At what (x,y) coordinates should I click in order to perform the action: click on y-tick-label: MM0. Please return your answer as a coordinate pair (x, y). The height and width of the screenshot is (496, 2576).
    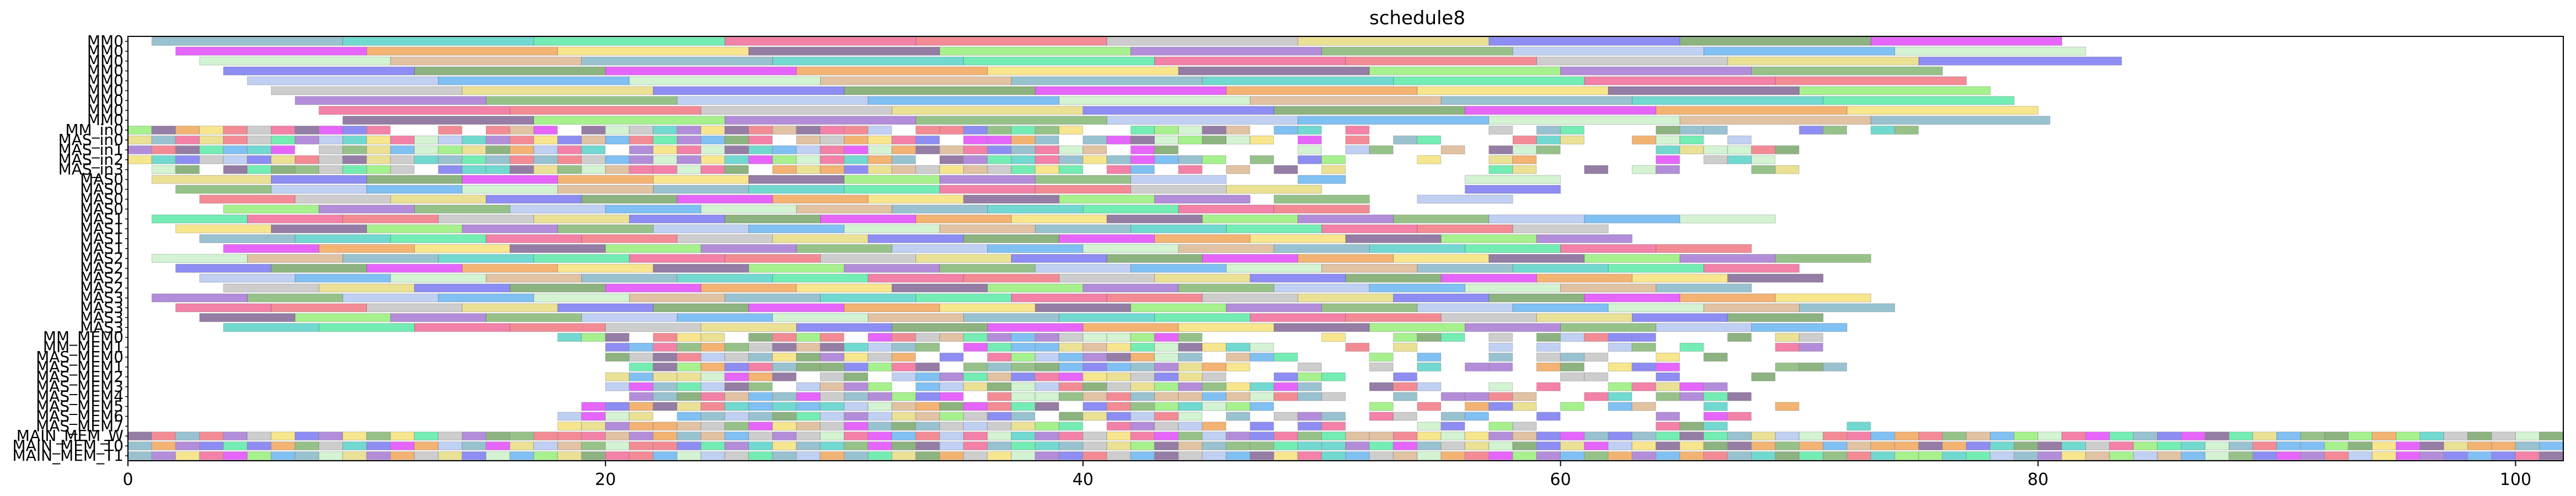
    Looking at the image, I should click on (105, 100).